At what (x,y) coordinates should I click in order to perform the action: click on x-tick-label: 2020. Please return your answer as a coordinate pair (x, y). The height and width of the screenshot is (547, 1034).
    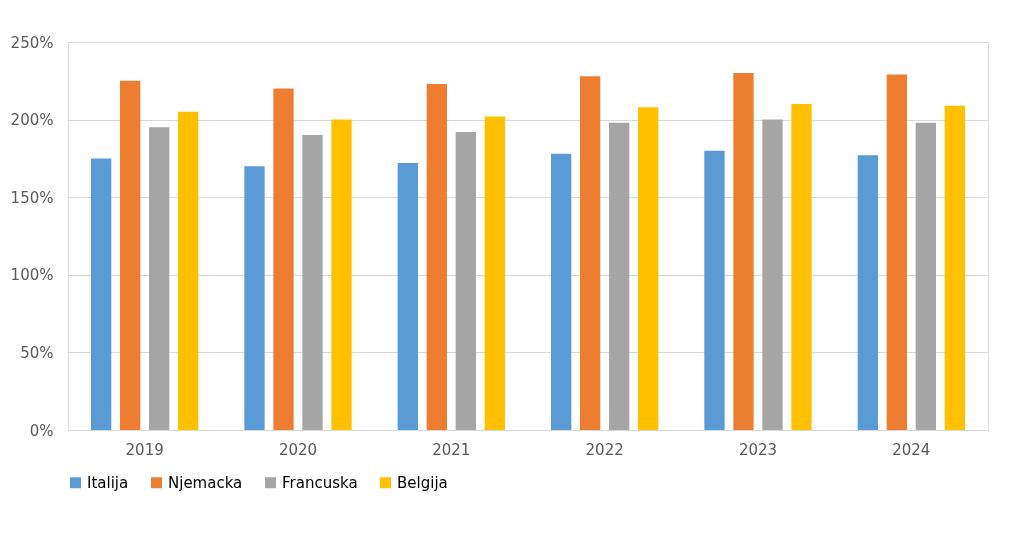
    Looking at the image, I should click on (298, 449).